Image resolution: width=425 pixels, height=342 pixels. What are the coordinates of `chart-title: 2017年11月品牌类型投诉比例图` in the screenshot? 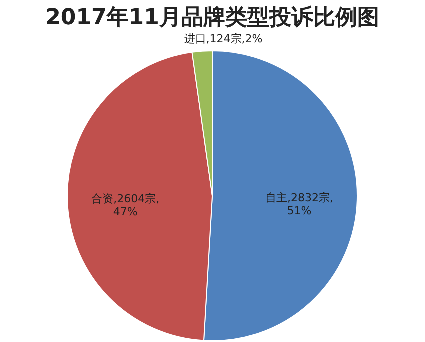 It's located at (213, 17).